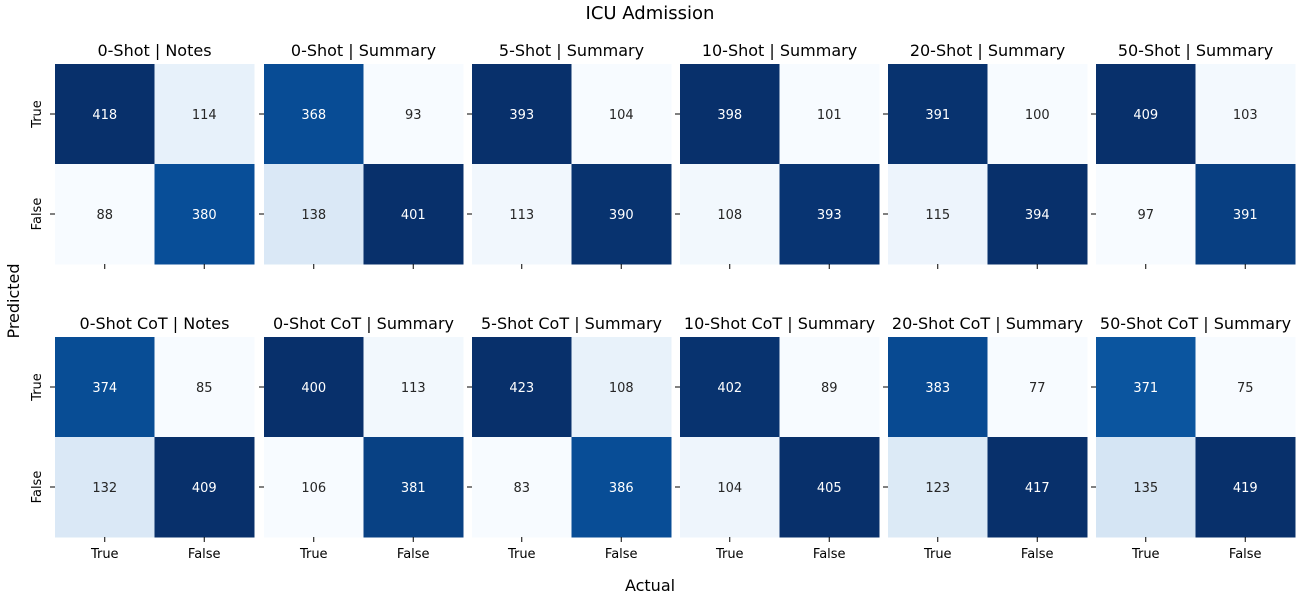 This screenshot has height=600, width=1300. I want to click on cell-value-label: 405, so click(829, 488).